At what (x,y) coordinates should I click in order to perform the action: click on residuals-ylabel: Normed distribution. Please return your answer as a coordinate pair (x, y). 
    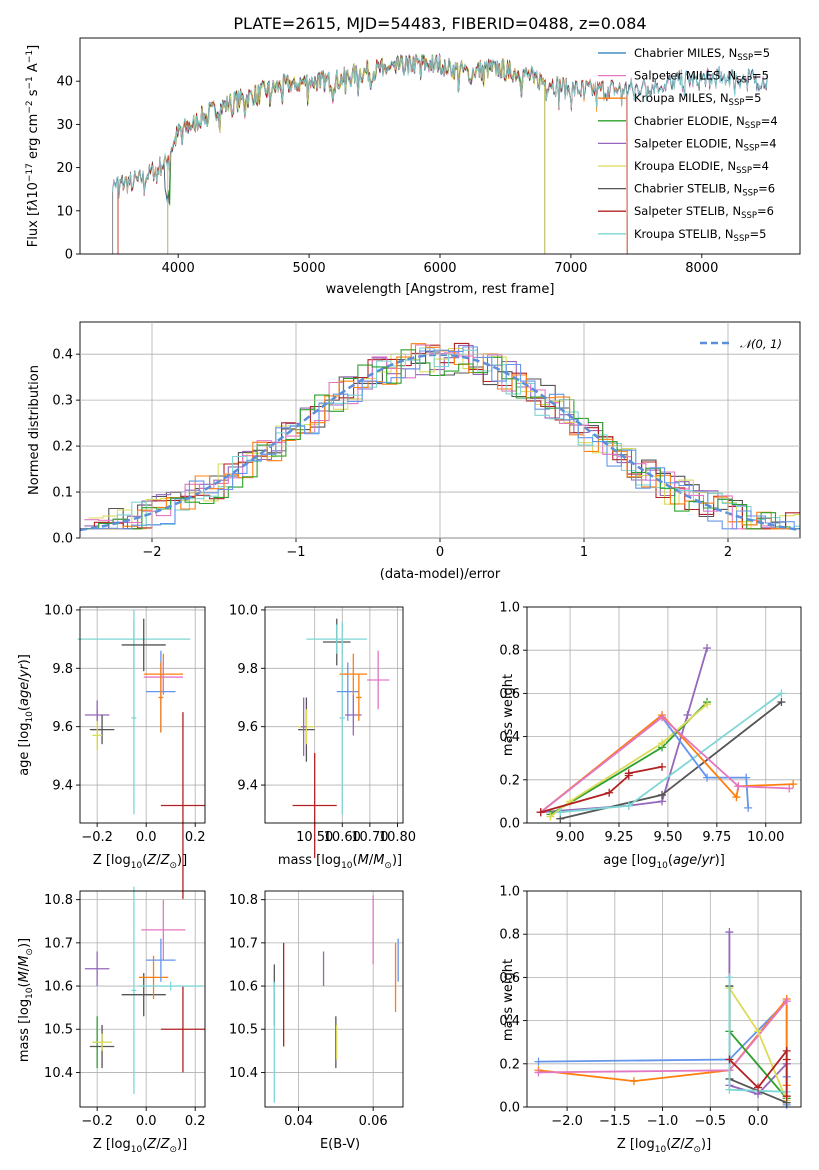
    Looking at the image, I should click on (34, 430).